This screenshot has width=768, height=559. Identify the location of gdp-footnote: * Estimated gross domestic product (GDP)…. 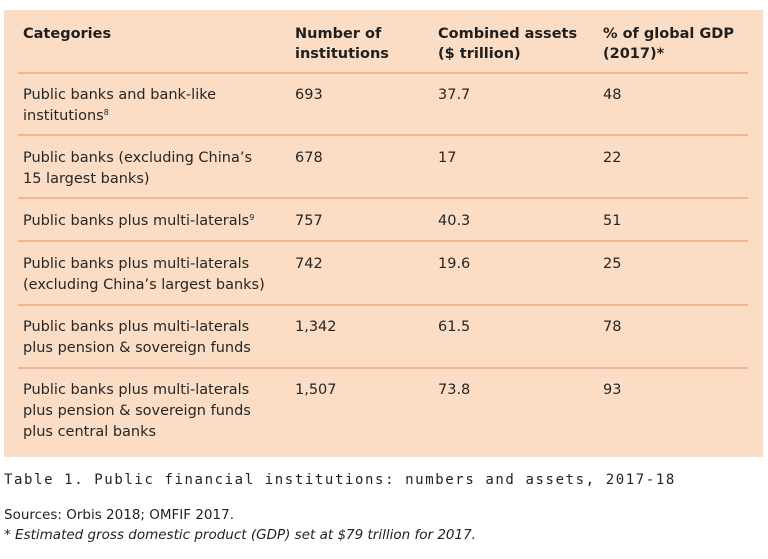
(240, 535).